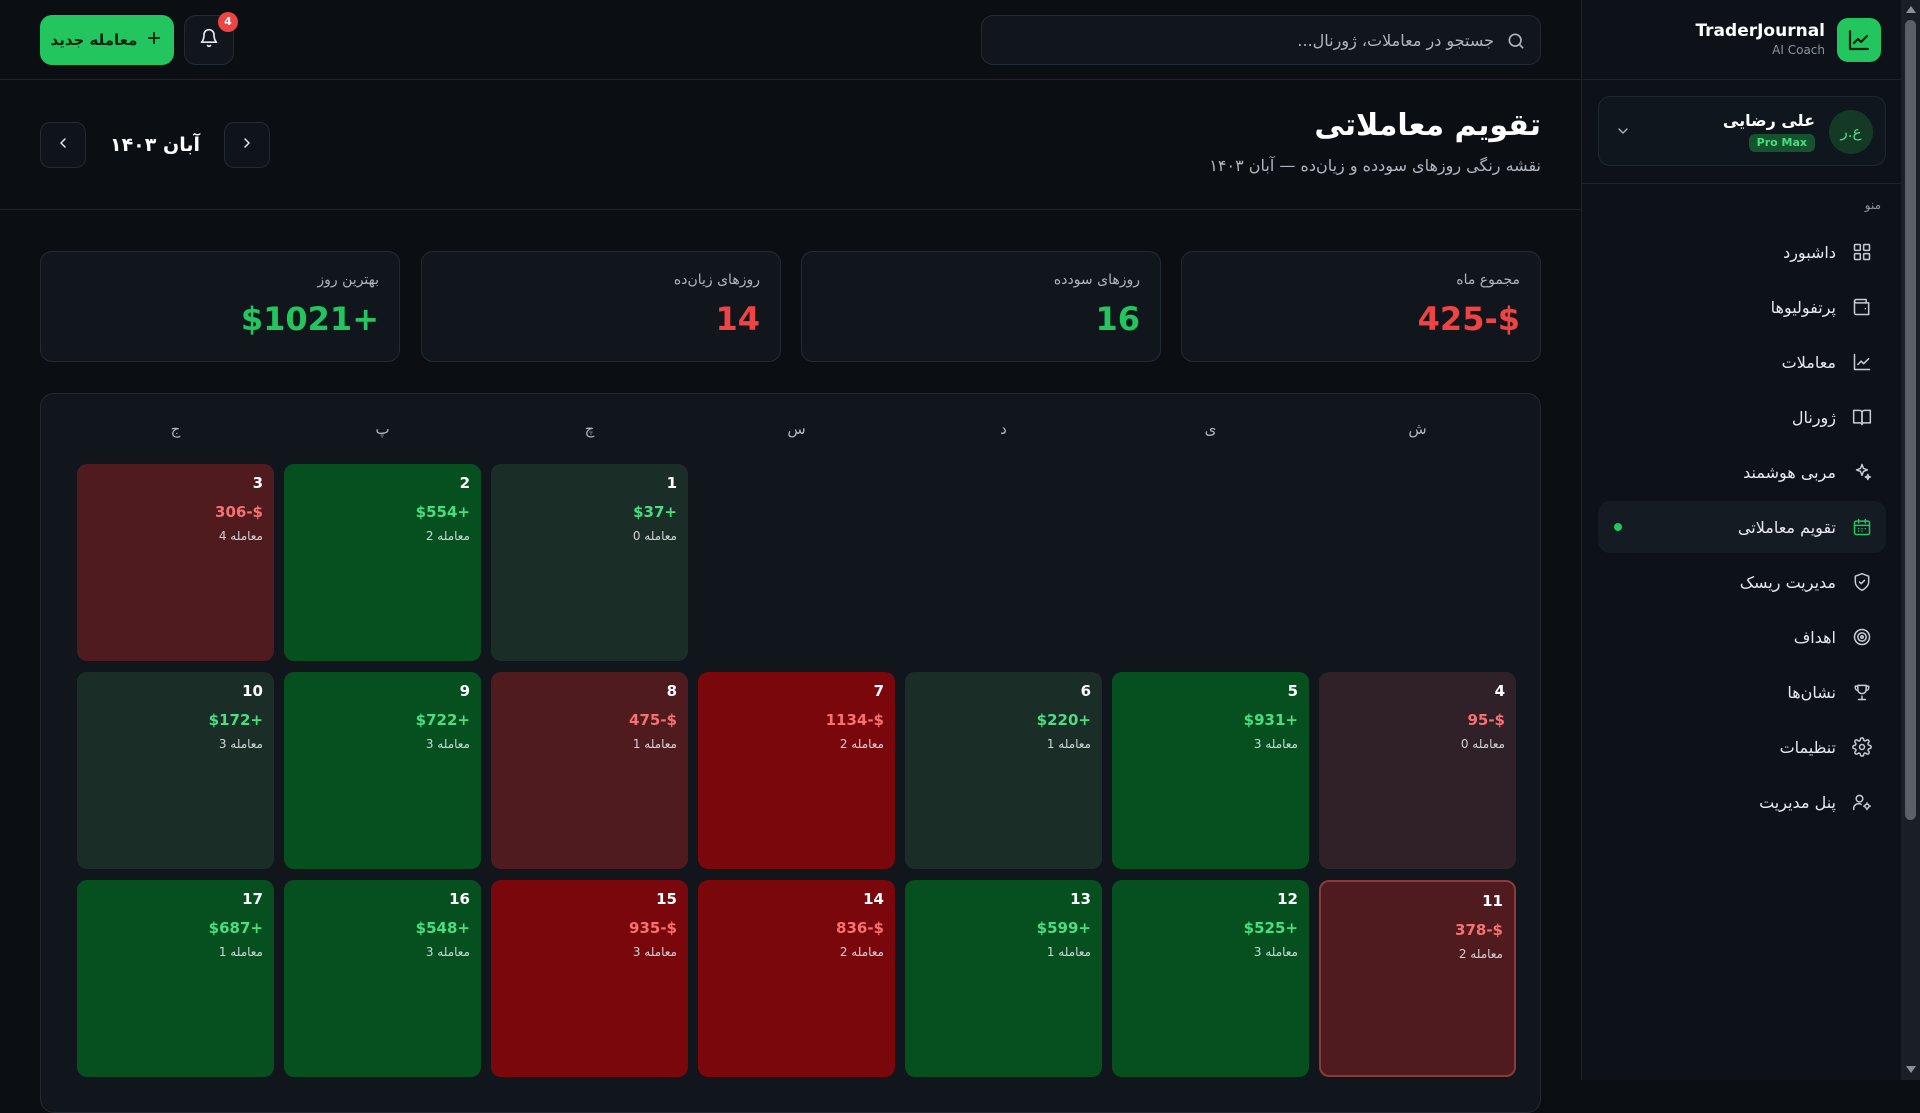  I want to click on stat-label: بهترین روز, so click(348, 280).